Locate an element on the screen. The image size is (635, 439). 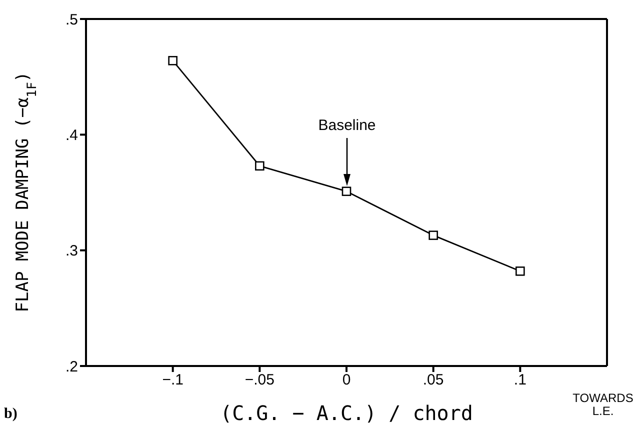
y-tick-label: .5 is located at coordinates (71, 19).